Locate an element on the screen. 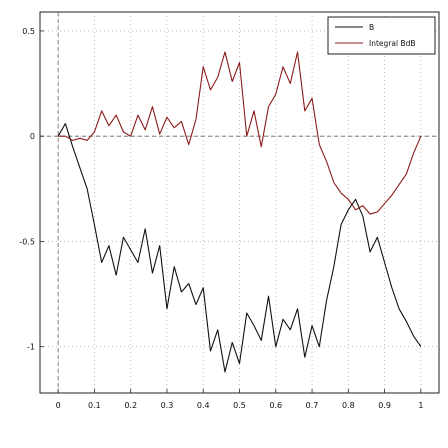 This screenshot has width=448, height=448. y-tick-label: 0.5 is located at coordinates (28, 31).